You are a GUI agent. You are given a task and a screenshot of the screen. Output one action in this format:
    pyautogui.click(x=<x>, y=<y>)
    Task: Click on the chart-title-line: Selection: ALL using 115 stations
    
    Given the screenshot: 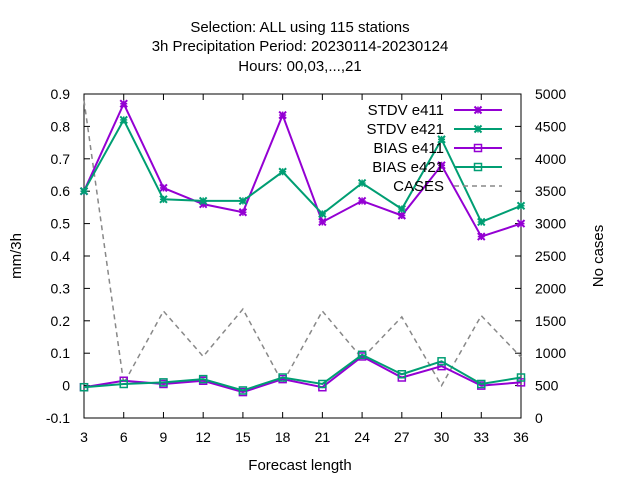 What is the action you would take?
    pyautogui.click(x=299, y=27)
    